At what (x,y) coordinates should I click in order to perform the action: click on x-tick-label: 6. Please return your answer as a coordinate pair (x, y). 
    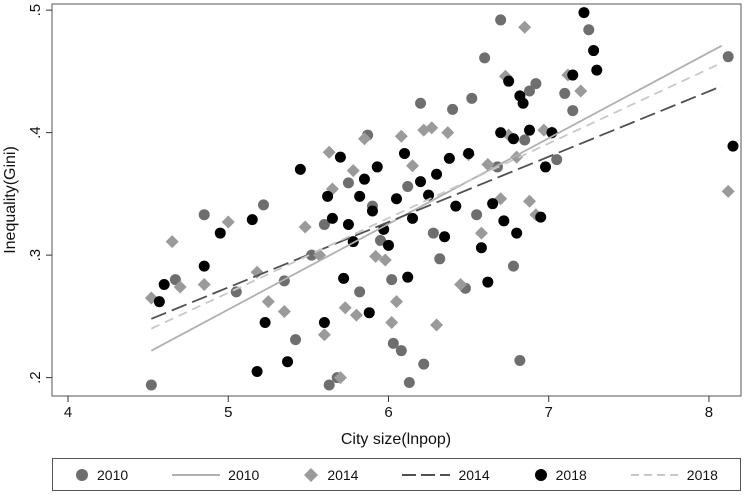
    Looking at the image, I should click on (388, 412).